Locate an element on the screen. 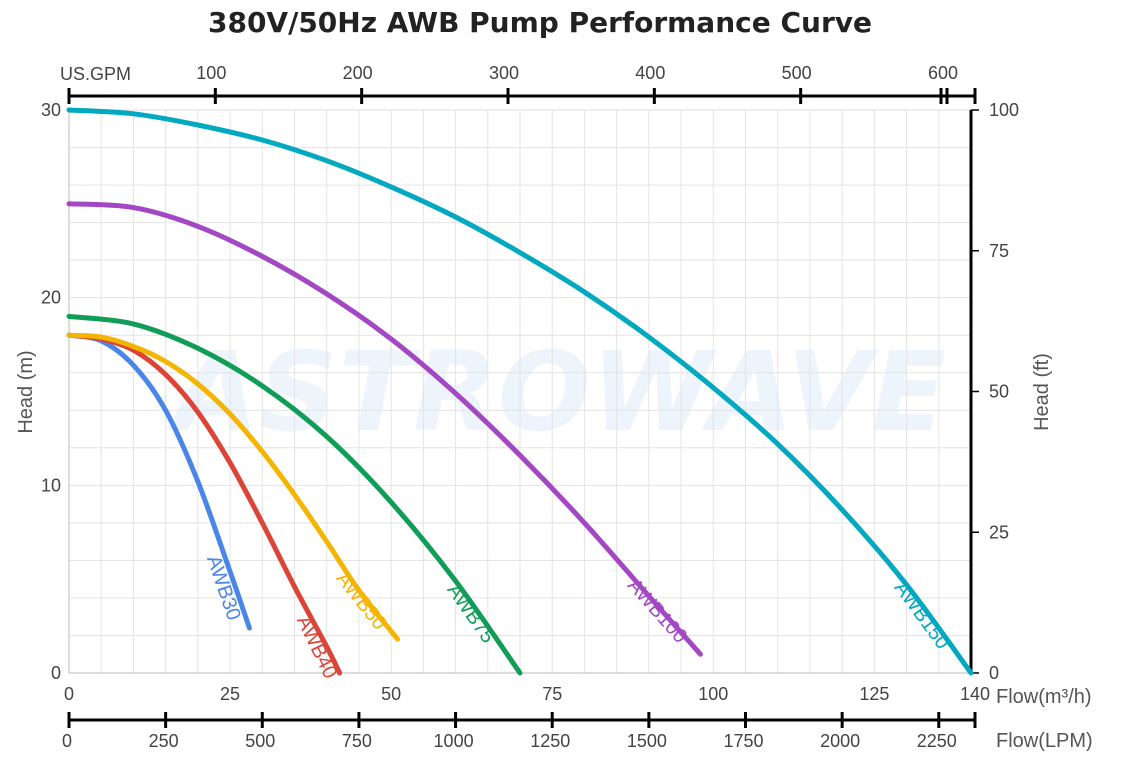 The width and height of the screenshot is (1131, 759). series-label-awb50: AWB50 is located at coordinates (361, 601).